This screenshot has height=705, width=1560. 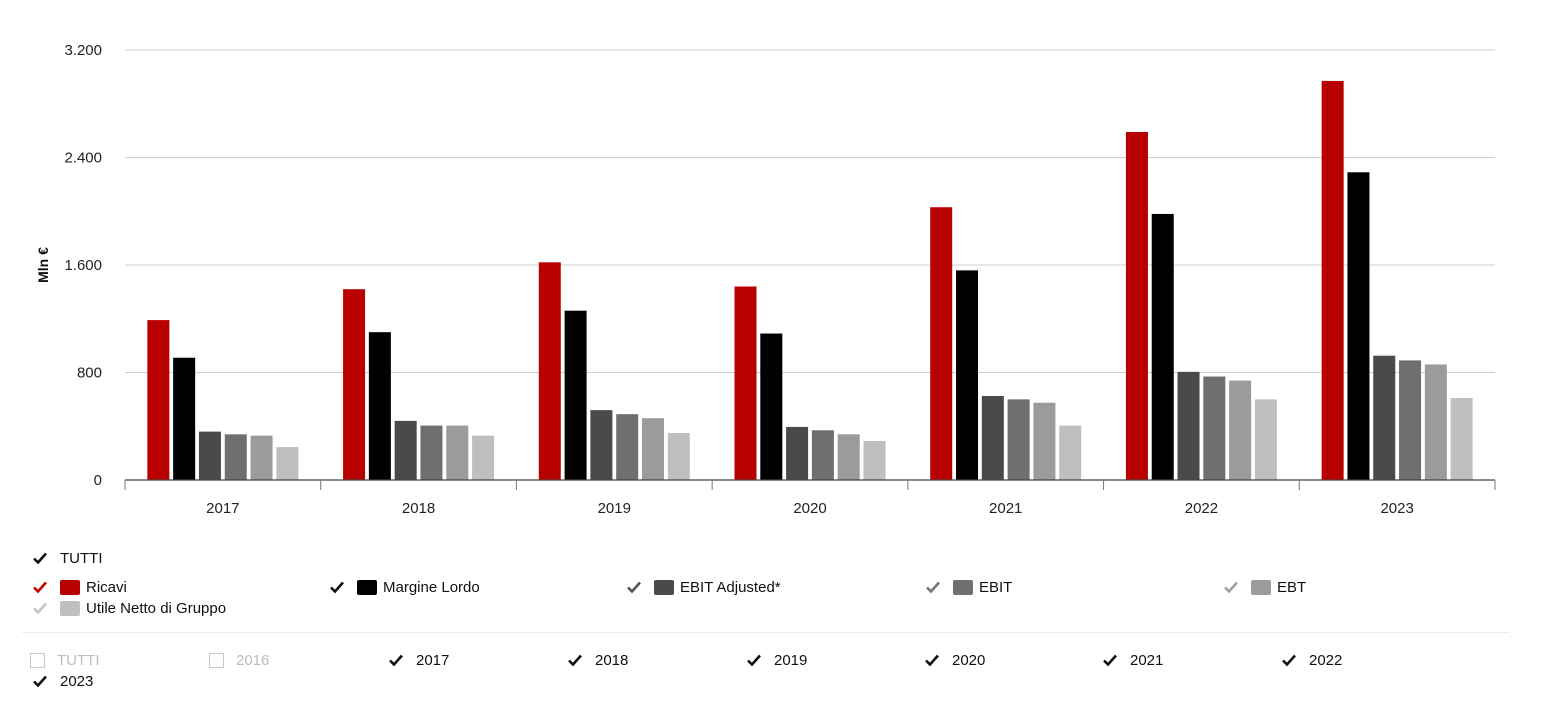 I want to click on legend-item-label: EBIT Adjusted*, so click(x=730, y=587).